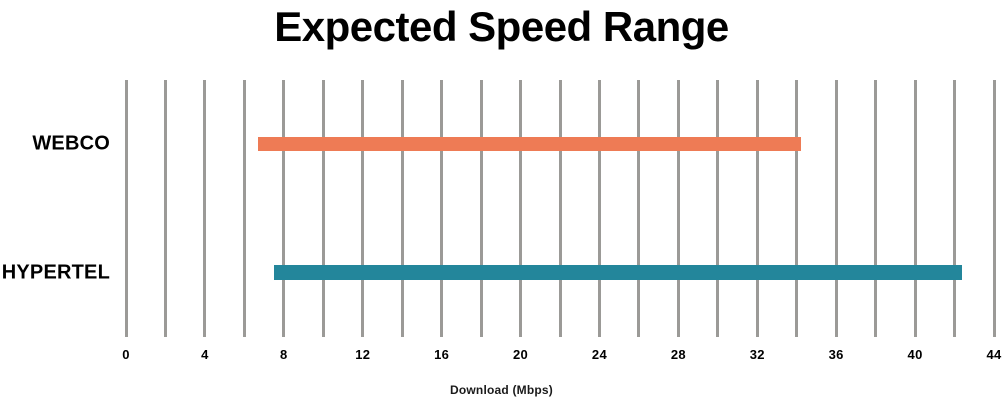 The height and width of the screenshot is (405, 1003). What do you see at coordinates (71, 143) in the screenshot?
I see `category-label-webco: WEBCO` at bounding box center [71, 143].